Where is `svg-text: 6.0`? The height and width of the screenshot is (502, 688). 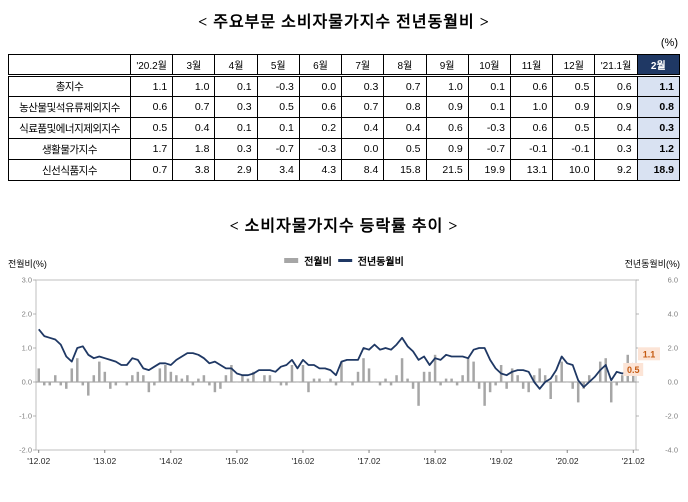 svg-text: 6.0 is located at coordinates (673, 280).